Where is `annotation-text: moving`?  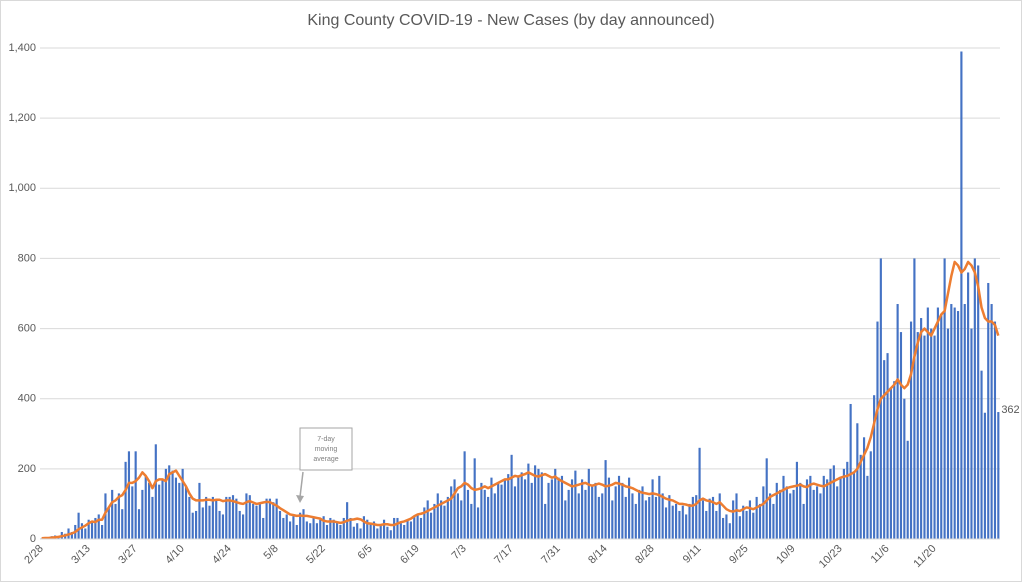
annotation-text: moving is located at coordinates (326, 449).